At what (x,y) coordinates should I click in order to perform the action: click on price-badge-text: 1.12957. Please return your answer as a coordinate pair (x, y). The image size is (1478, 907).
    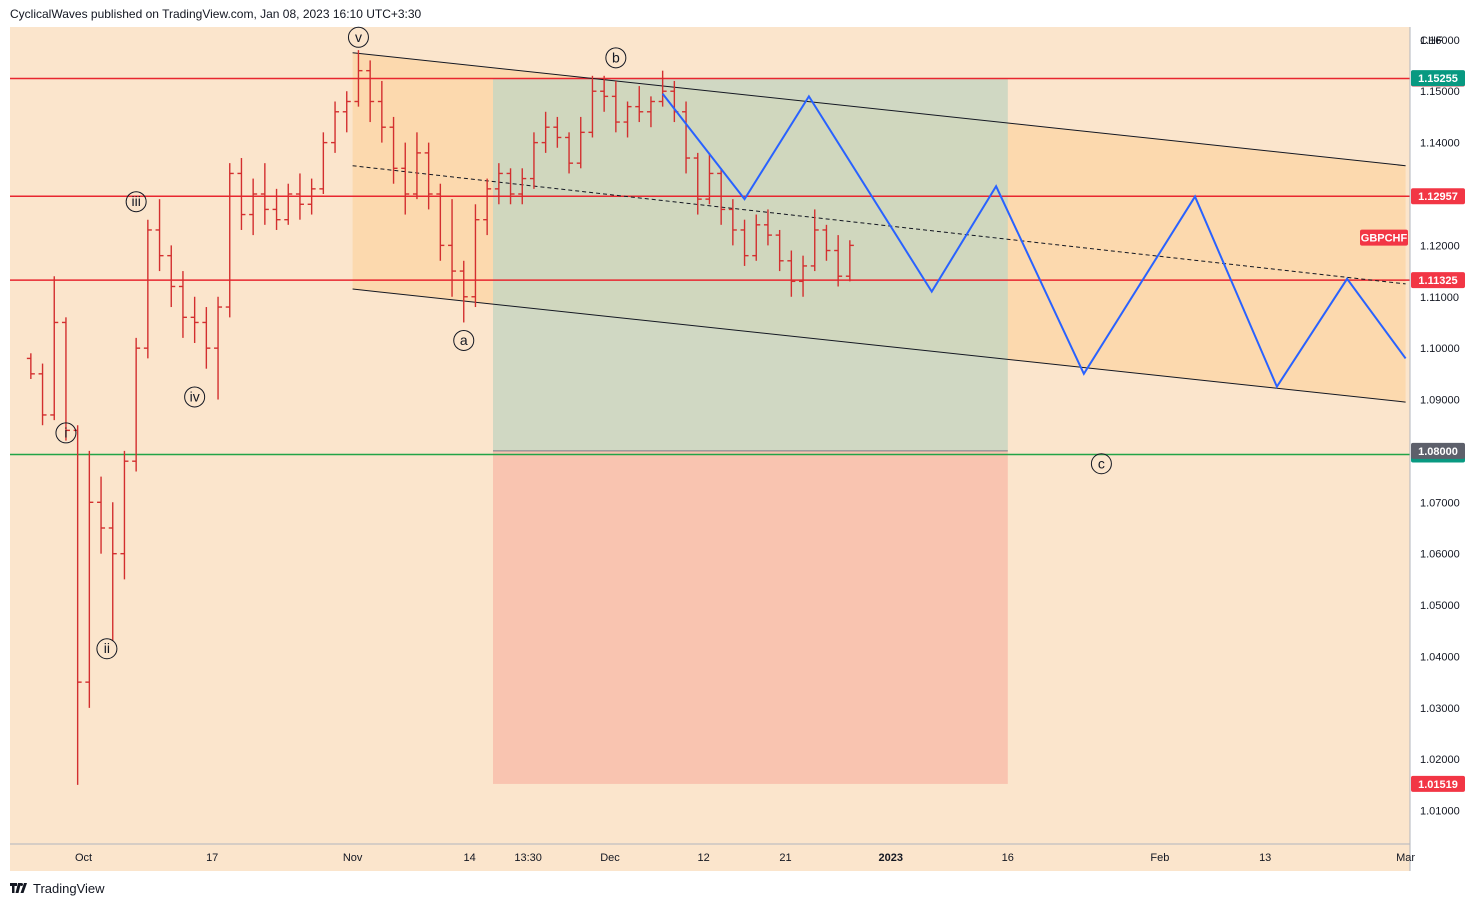
    Looking at the image, I should click on (1438, 197).